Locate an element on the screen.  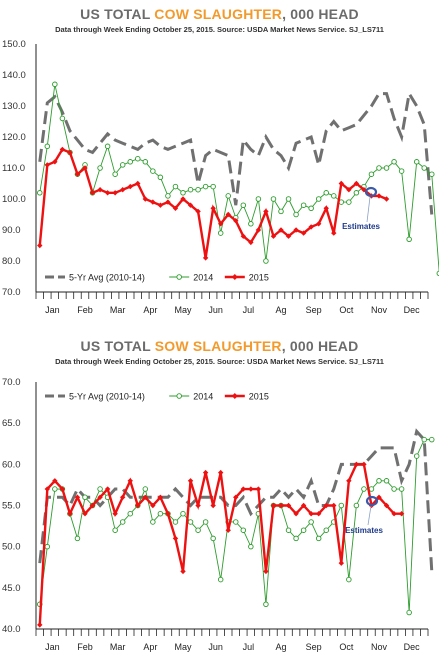
annotation-label: Estimates is located at coordinates (361, 226).